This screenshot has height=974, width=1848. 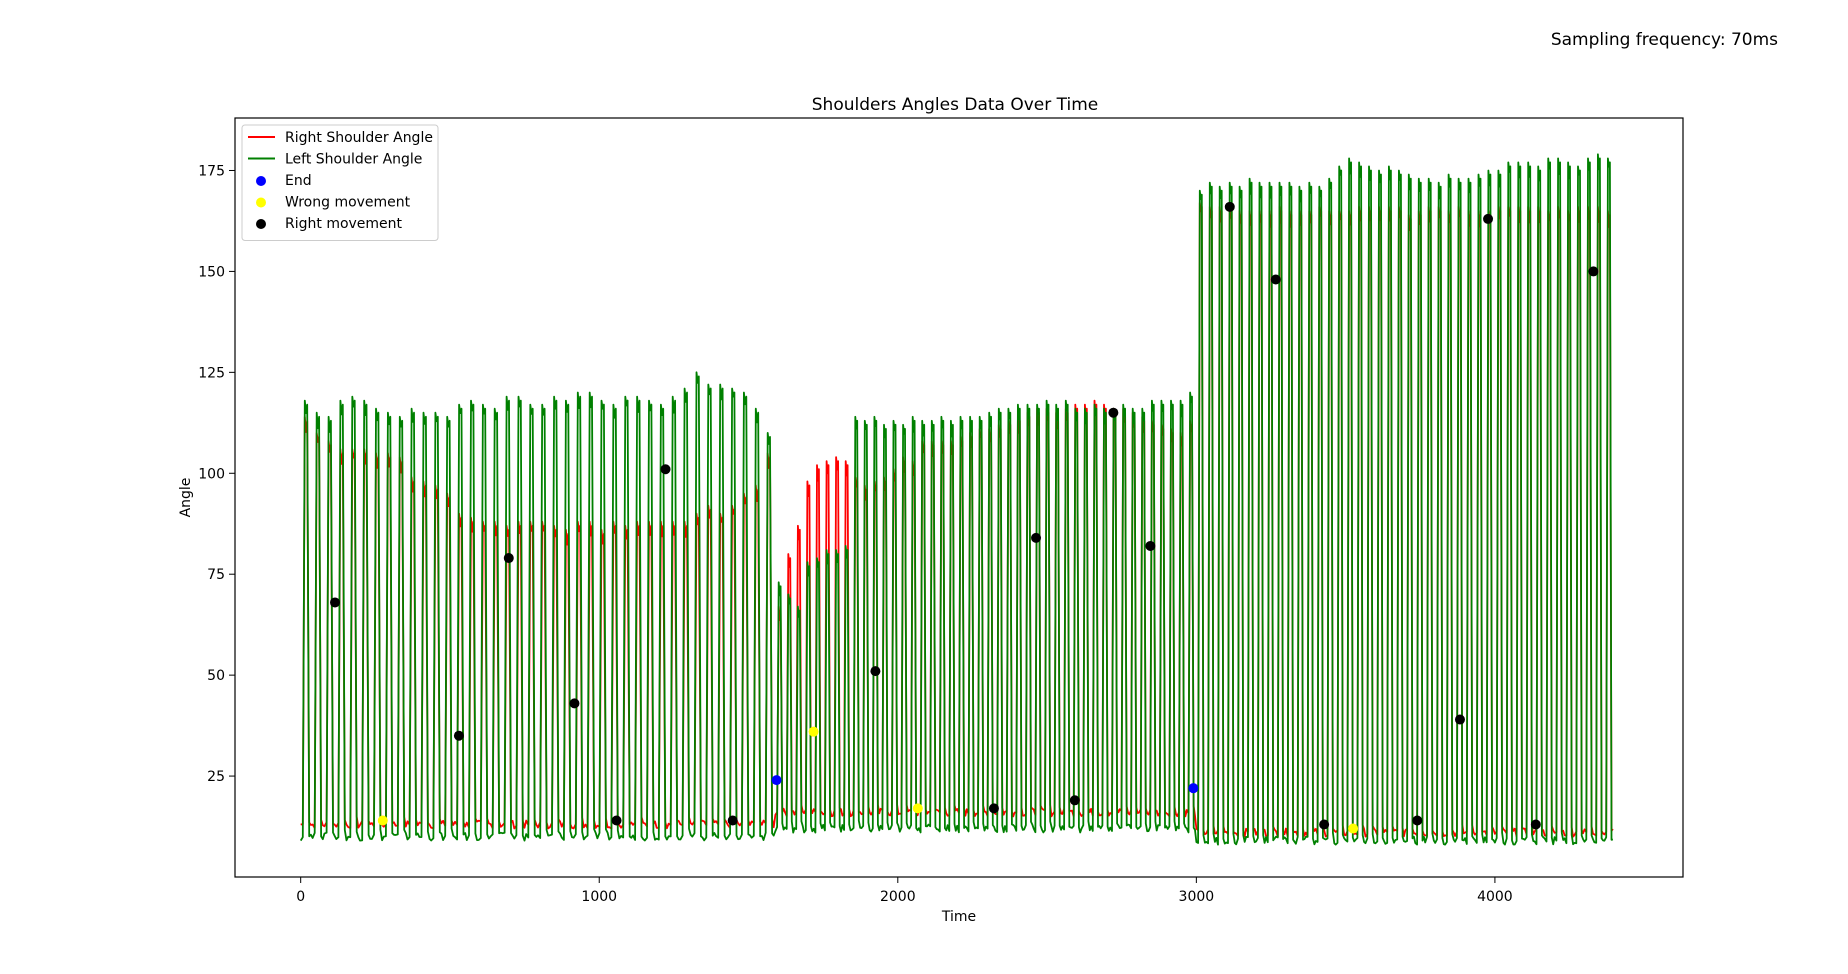 What do you see at coordinates (958, 917) in the screenshot?
I see `x-axis-label: Time` at bounding box center [958, 917].